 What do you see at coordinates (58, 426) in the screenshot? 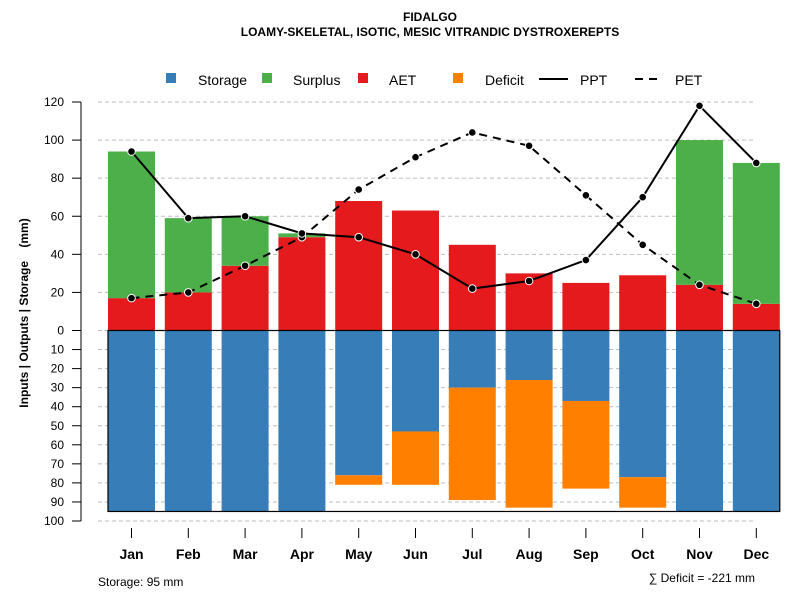
I see `y-tick-label: 50` at bounding box center [58, 426].